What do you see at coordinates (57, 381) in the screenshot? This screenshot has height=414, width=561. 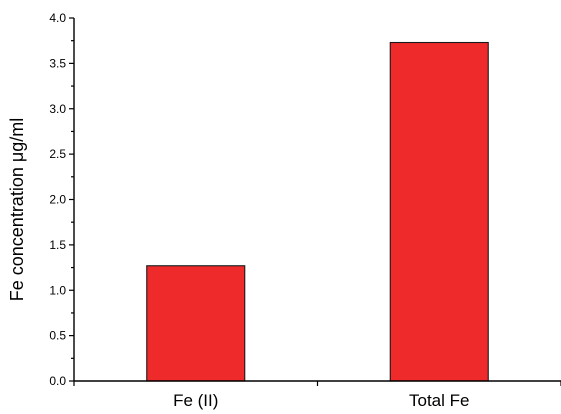 I see `y-tick-label: 0.0` at bounding box center [57, 381].